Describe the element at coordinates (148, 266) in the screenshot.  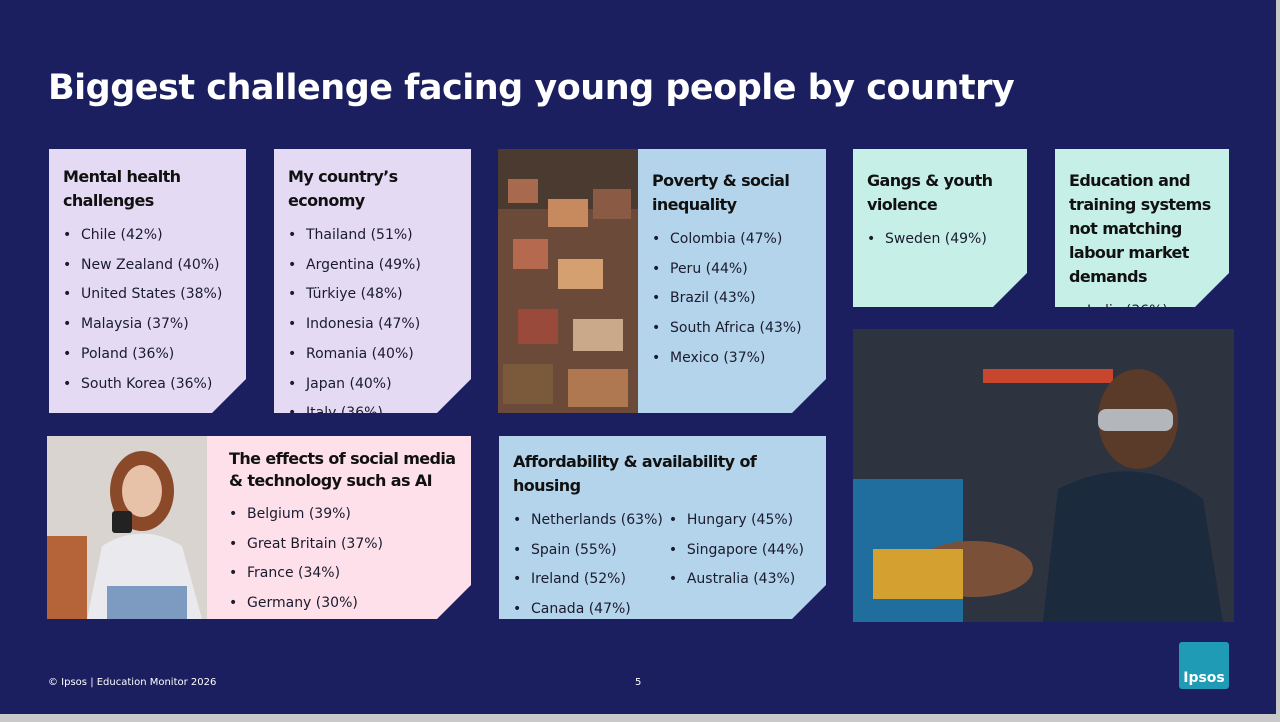
I see `bullet-item: New Zealand (40%)` at that location.